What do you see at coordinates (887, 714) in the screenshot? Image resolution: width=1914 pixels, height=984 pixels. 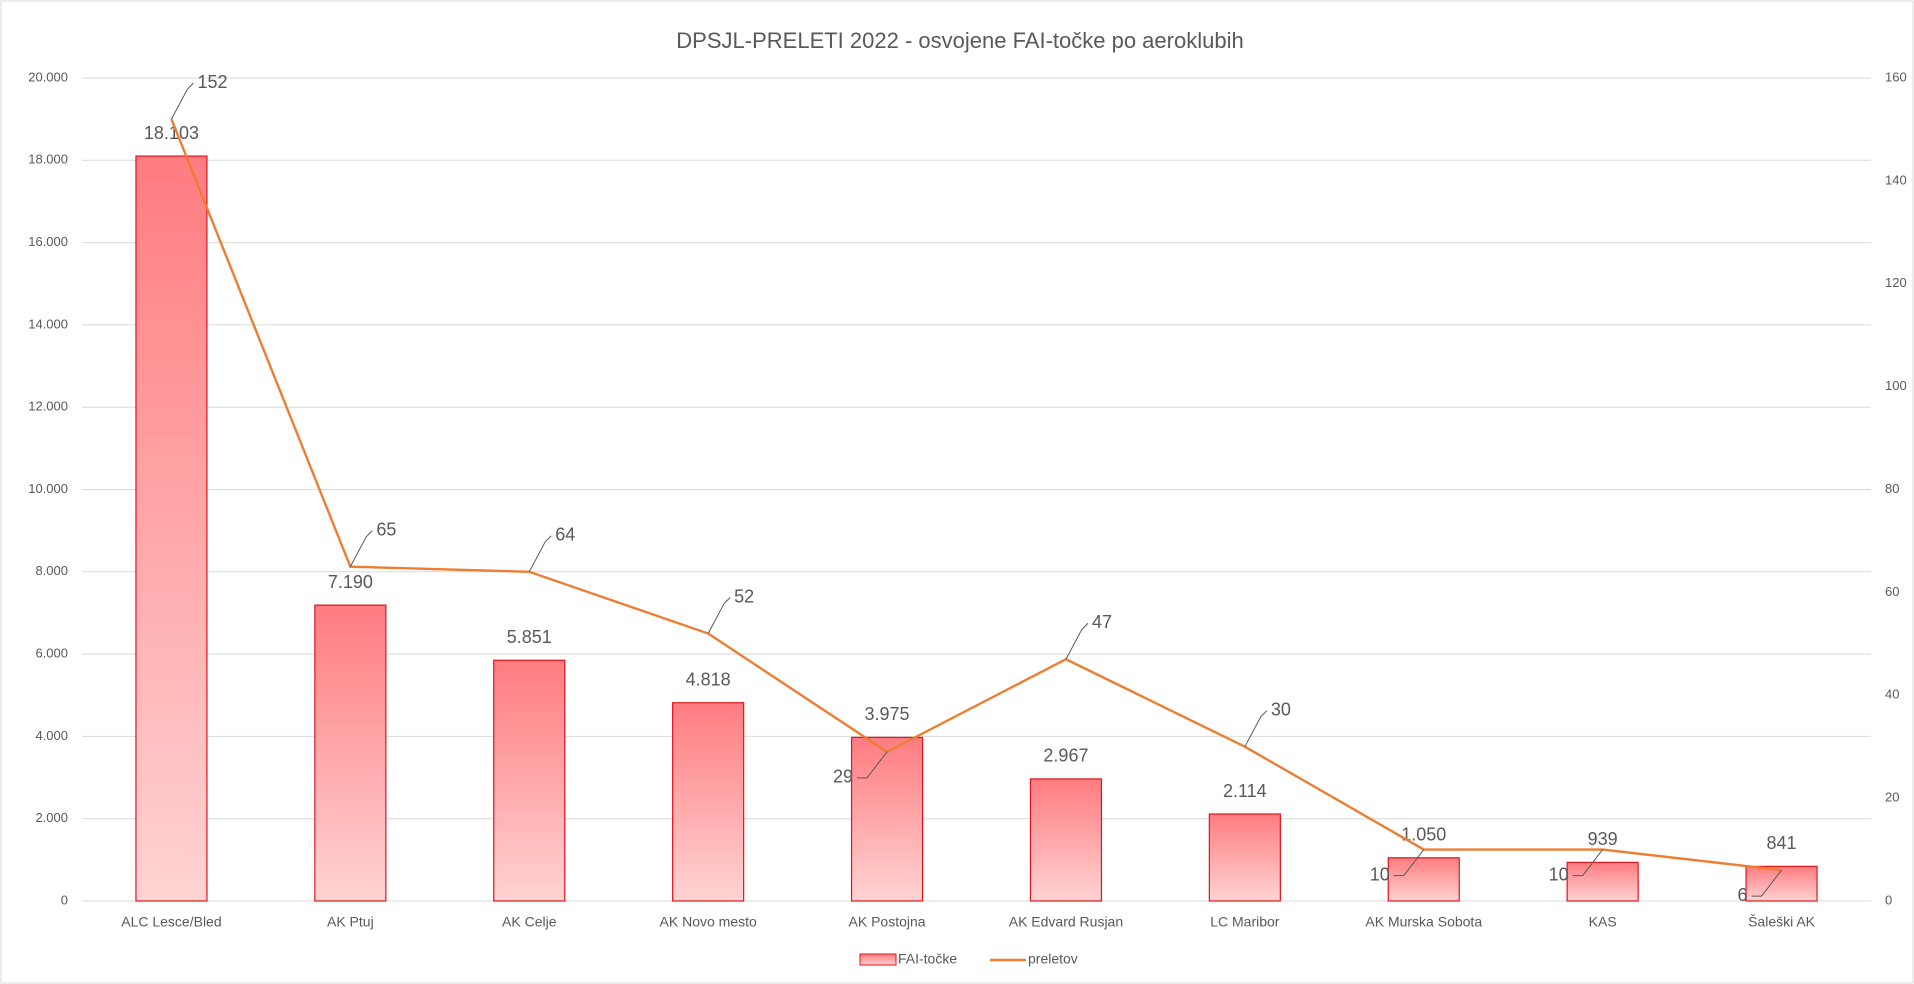 I see `bar-value-label: 3.975` at bounding box center [887, 714].